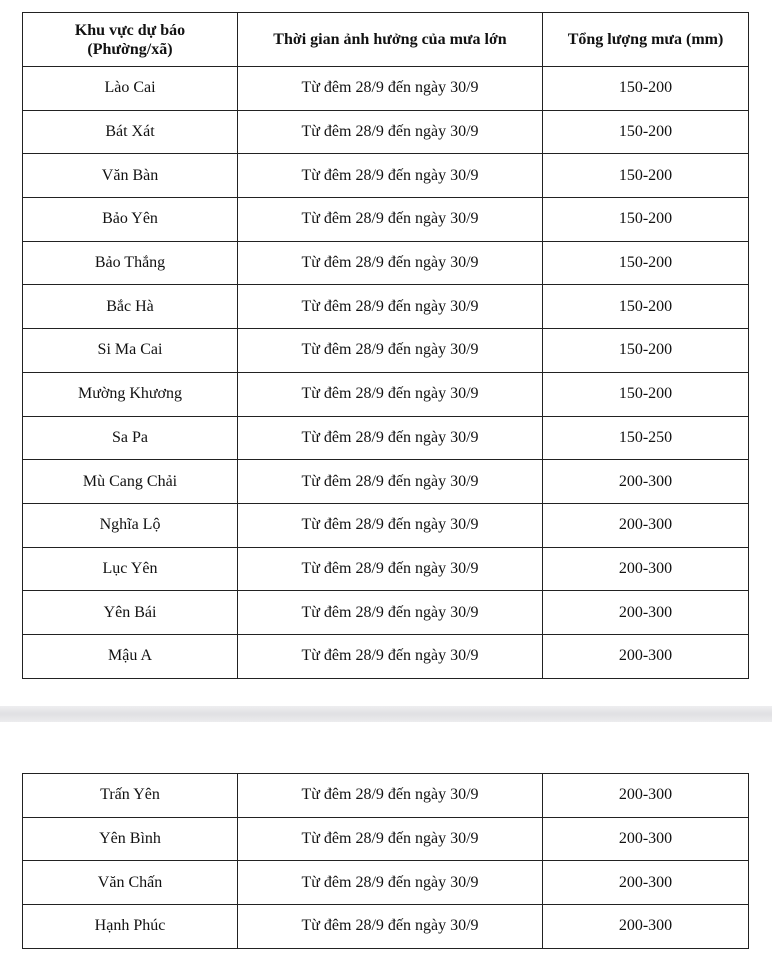  I want to click on table-row: Yên Bình Từ đêm 28/9 đến ngày 30/9 200-300, so click(385, 839).